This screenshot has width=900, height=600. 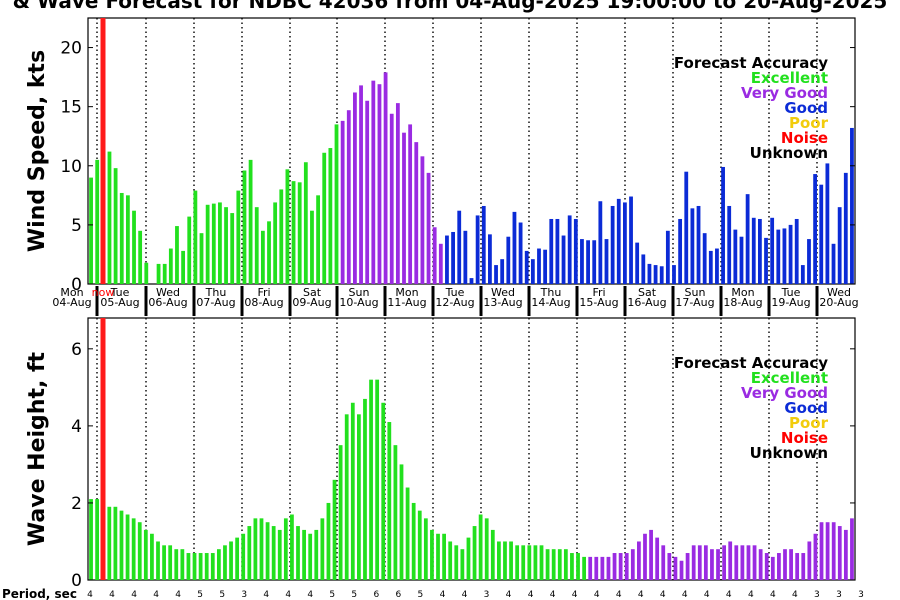 What do you see at coordinates (71, 302) in the screenshot?
I see `date-label: 04-Aug` at bounding box center [71, 302].